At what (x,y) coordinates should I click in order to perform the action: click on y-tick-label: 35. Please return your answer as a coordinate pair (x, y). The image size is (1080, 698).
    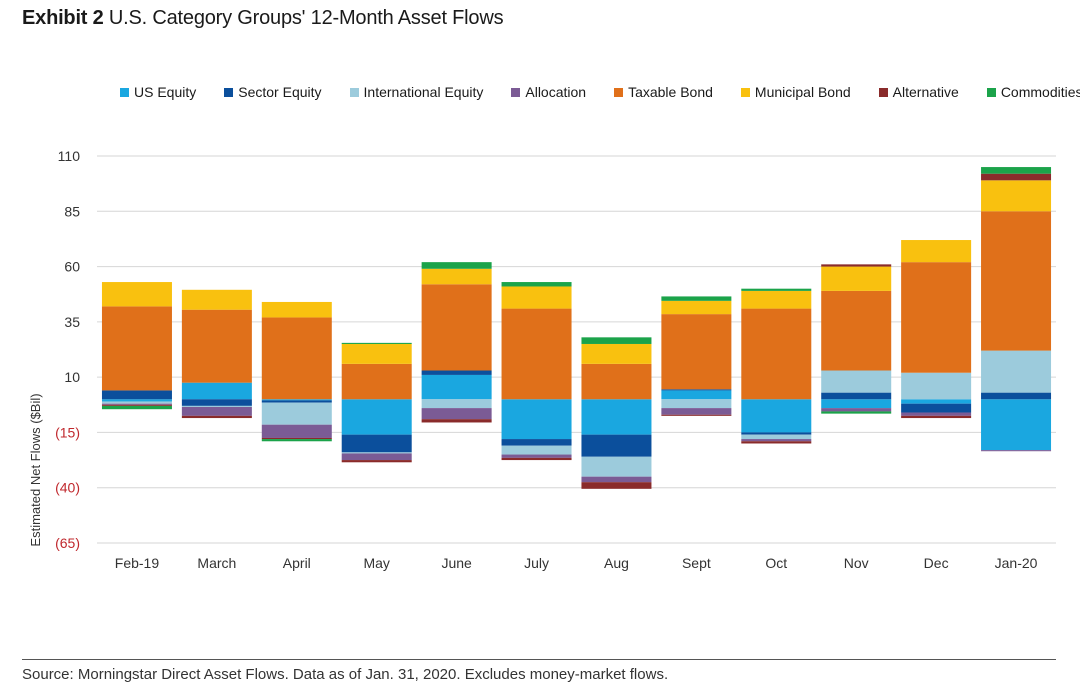
    Looking at the image, I should click on (72, 322).